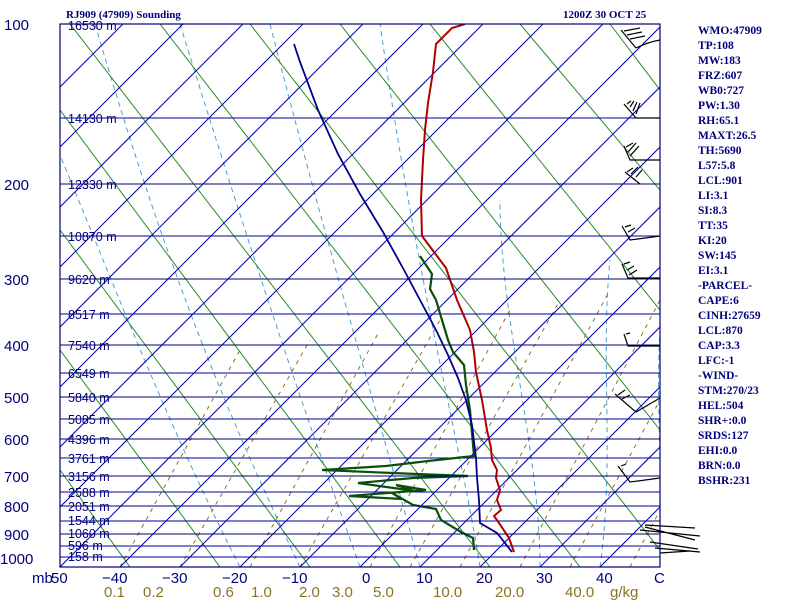 The width and height of the screenshot is (800, 600). Describe the element at coordinates (713, 271) in the screenshot. I see `index-item: EI:3.1` at that location.